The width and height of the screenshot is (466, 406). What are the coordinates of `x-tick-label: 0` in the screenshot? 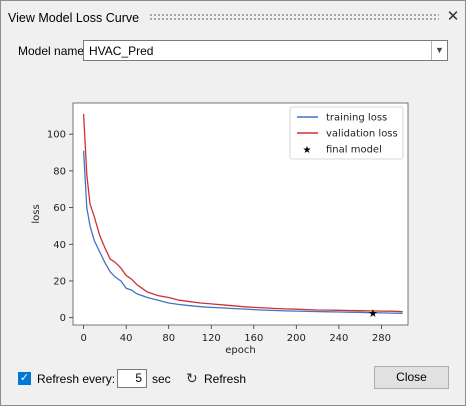 It's located at (83, 338).